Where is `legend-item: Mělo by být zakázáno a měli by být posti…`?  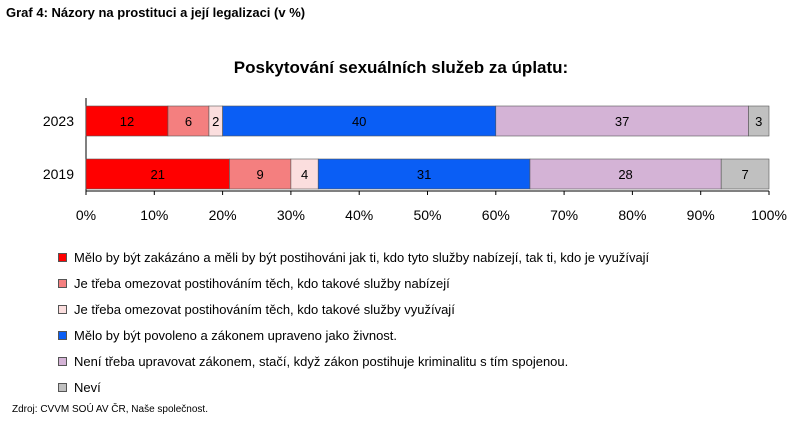 legend-item: Mělo by být zakázáno a měli by být posti… is located at coordinates (353, 257).